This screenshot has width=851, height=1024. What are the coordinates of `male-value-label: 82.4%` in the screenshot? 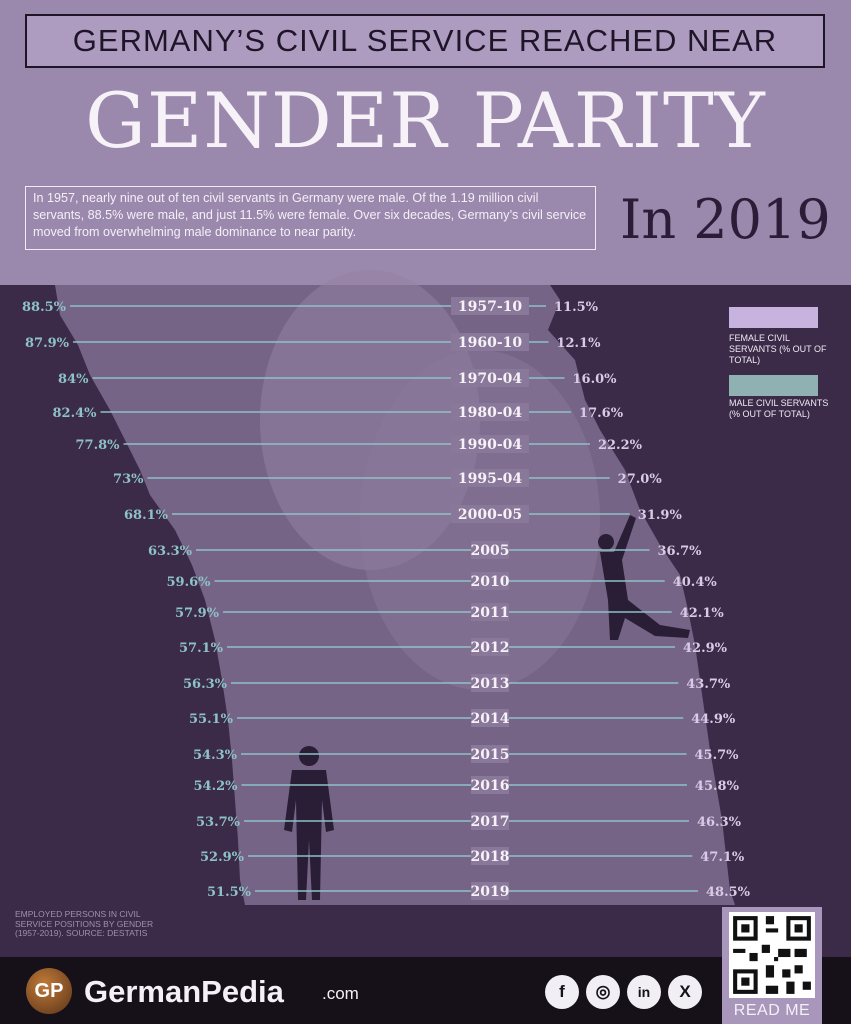 It's located at (74, 413).